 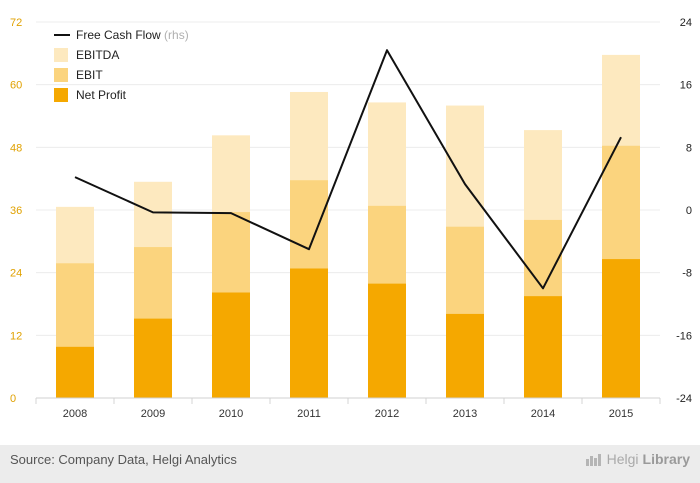 I want to click on legend-label-suffix: (rhs), so click(x=175, y=35).